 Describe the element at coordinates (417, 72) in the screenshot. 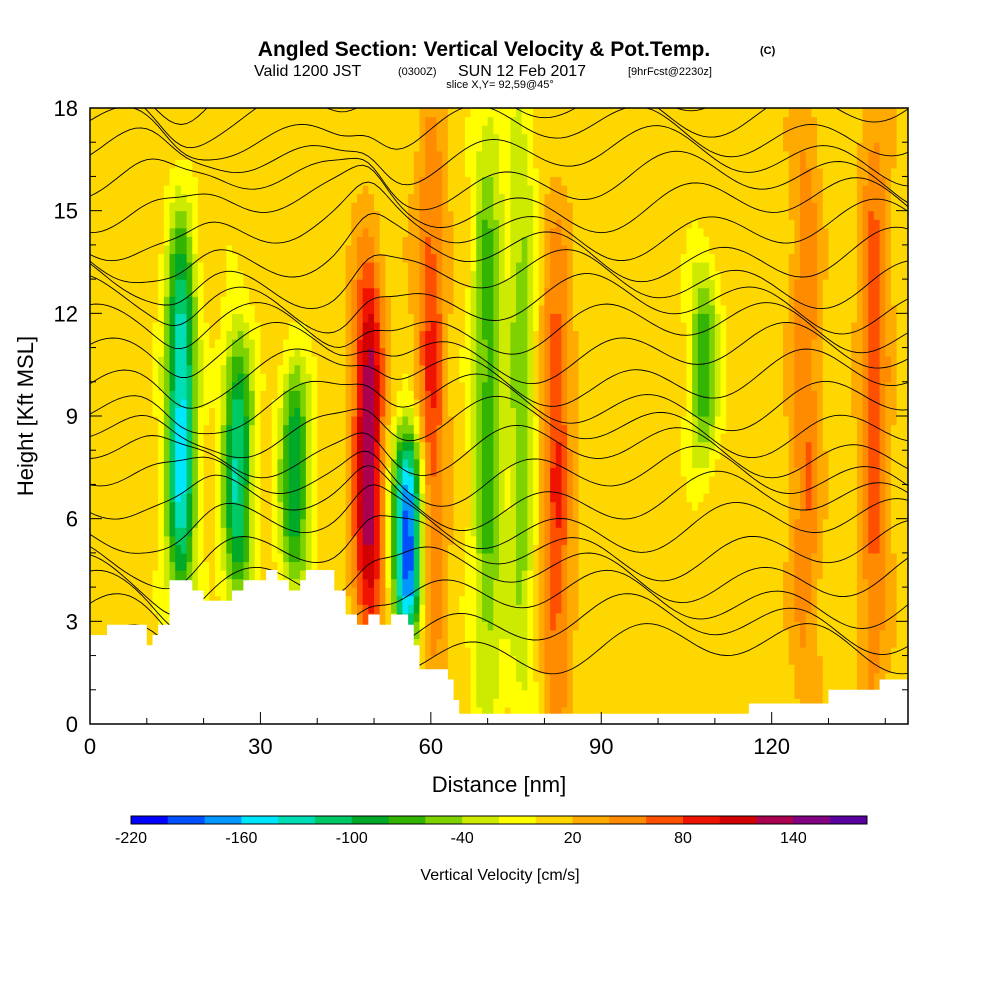

I see `subtitle-utc: (0300Z)` at that location.